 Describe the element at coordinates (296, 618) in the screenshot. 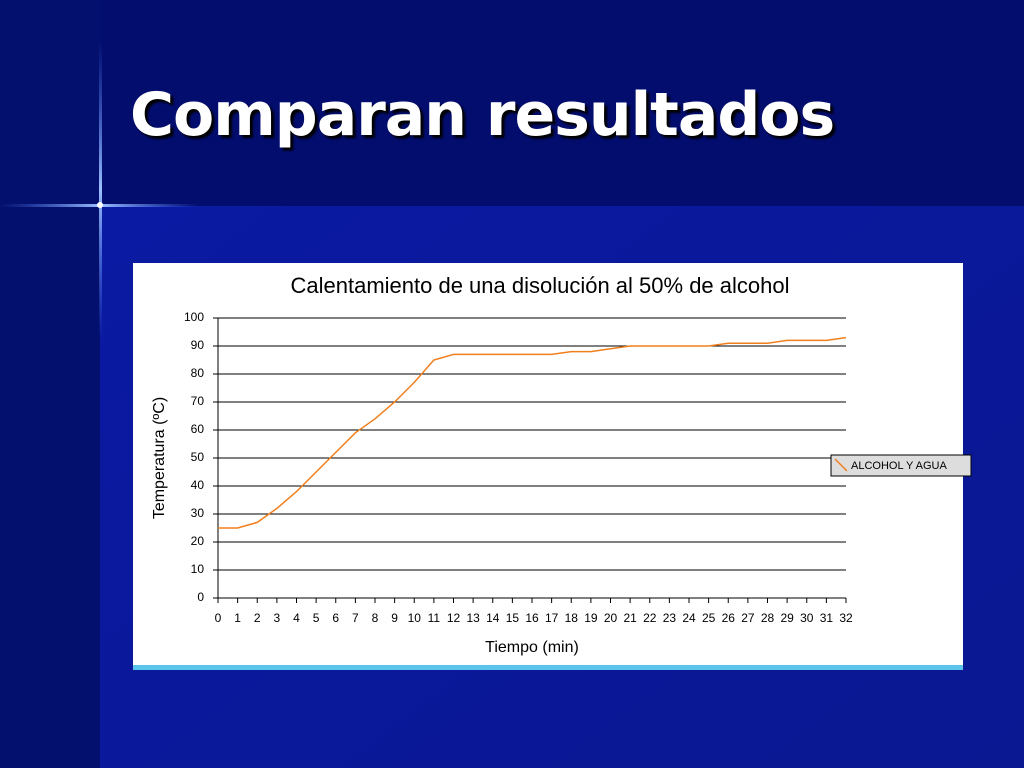

I see `x-tick-label: 4` at that location.